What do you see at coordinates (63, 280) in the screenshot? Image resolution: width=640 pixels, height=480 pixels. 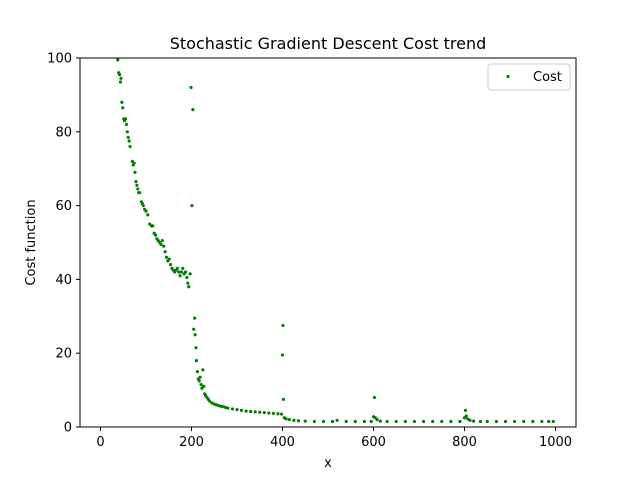 I see `y-tick-label: 40` at bounding box center [63, 280].